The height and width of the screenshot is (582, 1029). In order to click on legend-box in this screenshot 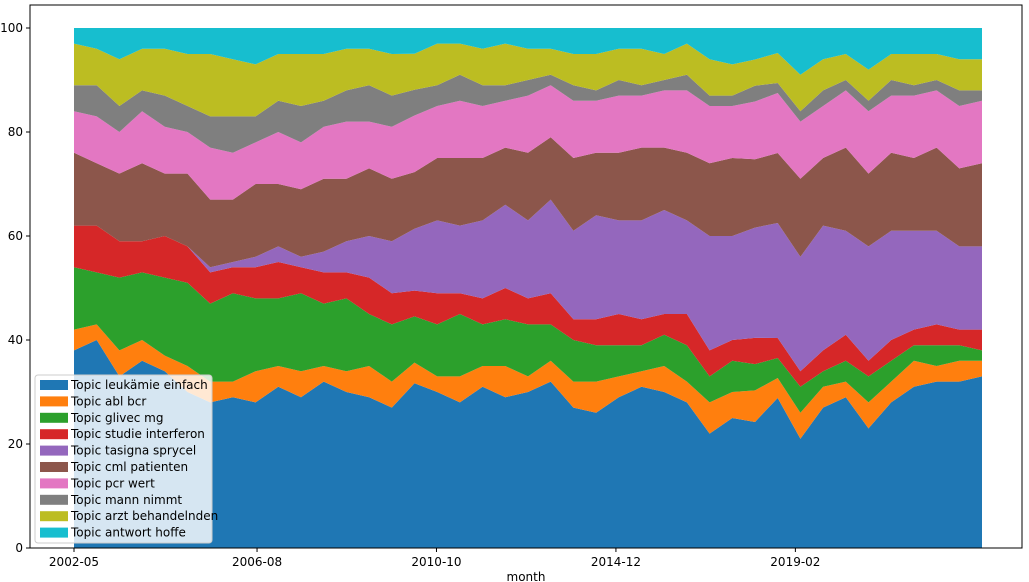, I will do `click(123, 459)`.